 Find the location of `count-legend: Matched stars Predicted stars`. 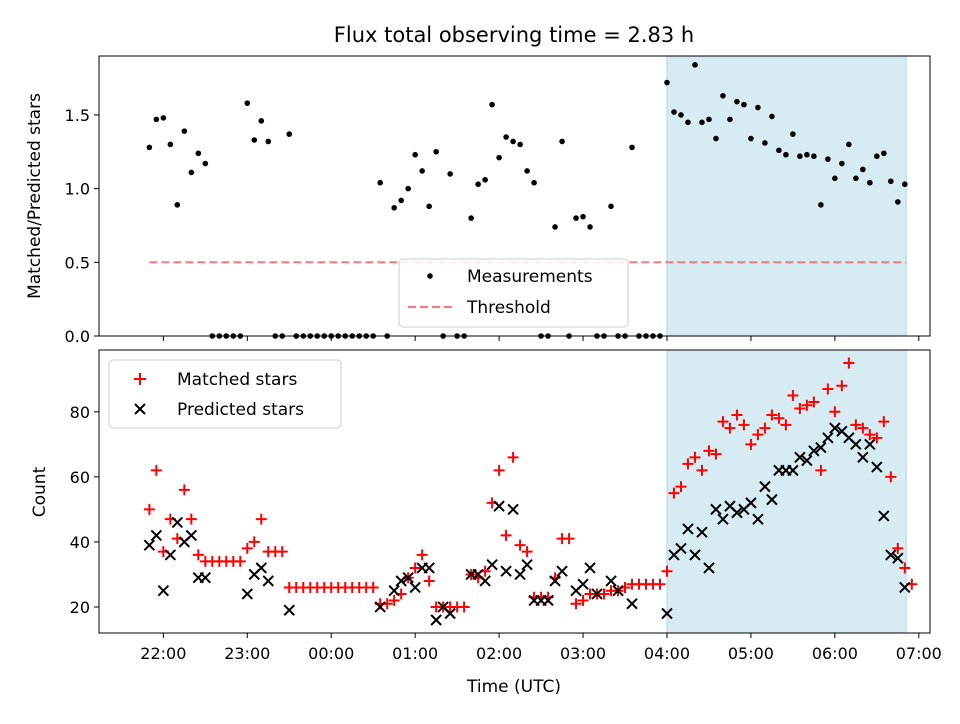

count-legend: Matched stars Predicted stars is located at coordinates (225, 394).